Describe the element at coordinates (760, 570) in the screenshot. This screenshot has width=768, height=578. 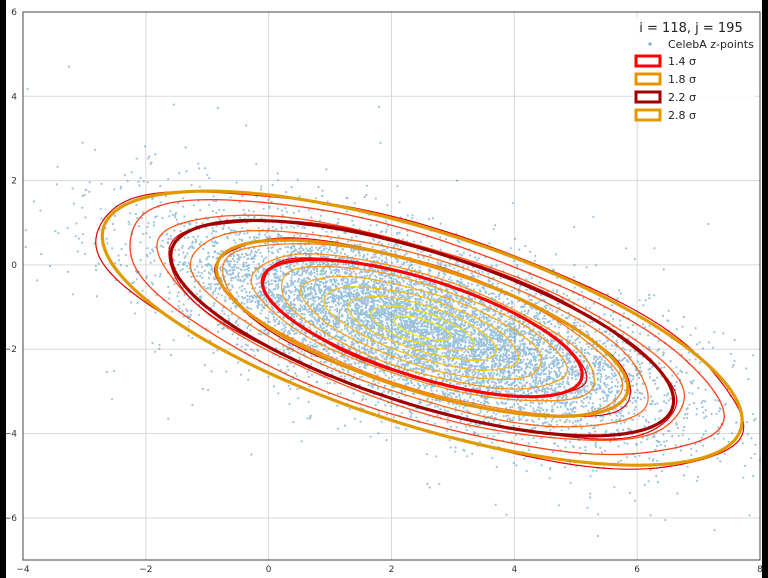
I see `x-tick-label: 8` at that location.